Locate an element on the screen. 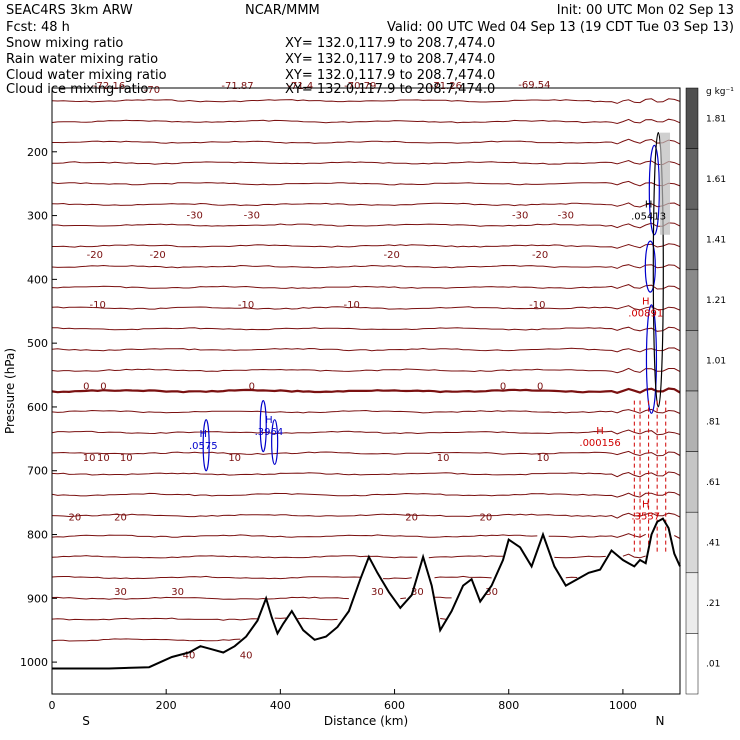 This screenshot has width=740, height=740. contour-label: -71.26 is located at coordinates (446, 86).